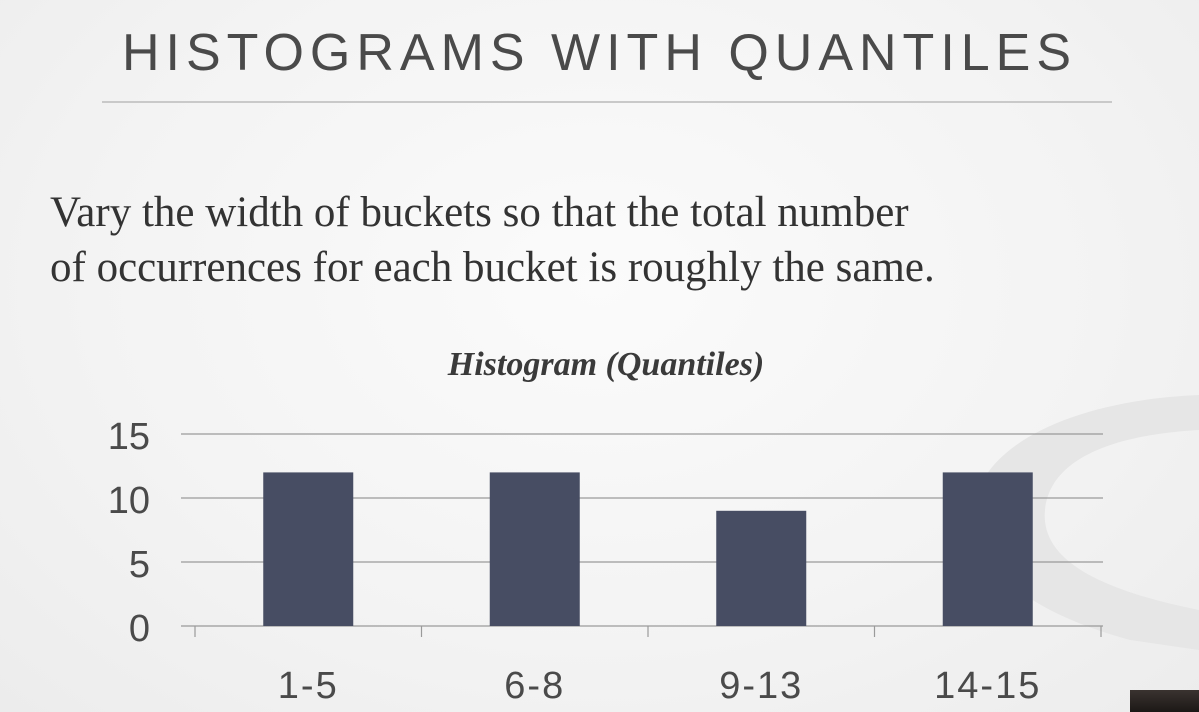 Image resolution: width=1199 pixels, height=712 pixels. Describe the element at coordinates (129, 533) in the screenshot. I see `y-tick-labels: 0 5 10 15` at that location.